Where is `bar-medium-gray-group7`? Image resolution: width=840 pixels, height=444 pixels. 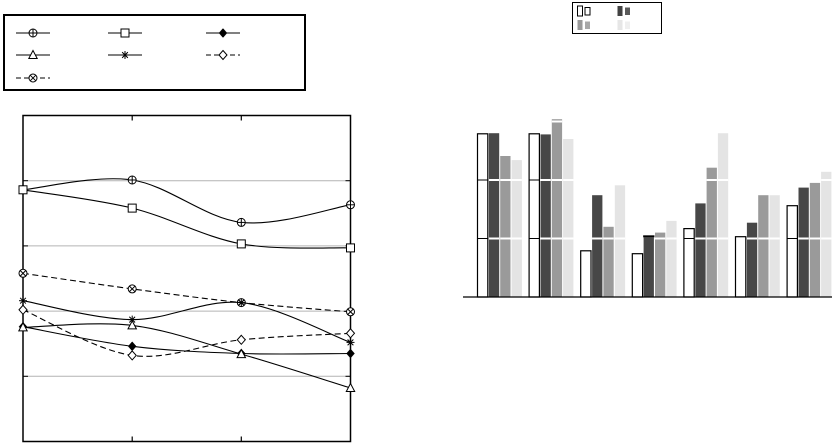 bar-medium-gray-group7 is located at coordinates (815, 239).